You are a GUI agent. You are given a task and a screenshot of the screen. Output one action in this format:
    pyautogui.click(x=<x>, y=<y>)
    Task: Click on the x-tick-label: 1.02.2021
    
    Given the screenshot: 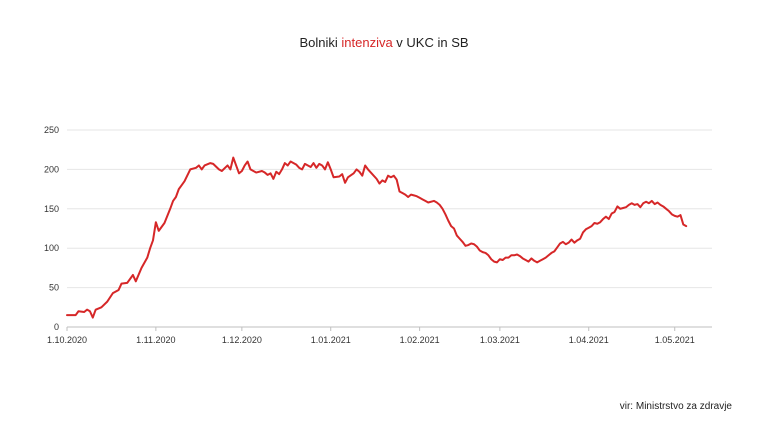 What is the action you would take?
    pyautogui.click(x=420, y=340)
    